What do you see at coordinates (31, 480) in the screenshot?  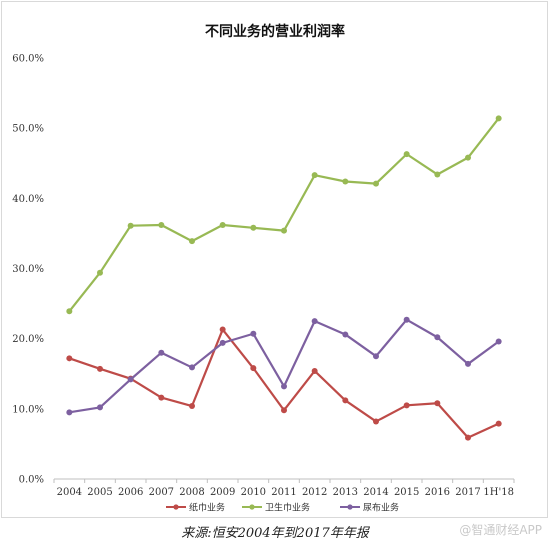 I see `y-tick-label: 0.0%` at bounding box center [31, 480].